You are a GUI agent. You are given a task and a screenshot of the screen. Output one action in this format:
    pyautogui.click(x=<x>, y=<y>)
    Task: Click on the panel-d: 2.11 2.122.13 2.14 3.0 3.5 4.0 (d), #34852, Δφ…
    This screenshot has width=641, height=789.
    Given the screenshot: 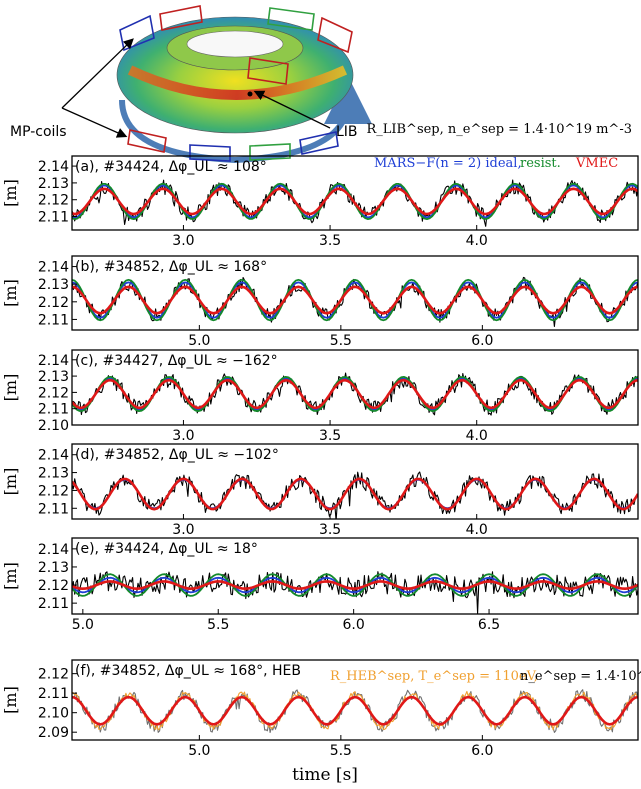 What is the action you would take?
    pyautogui.click(x=320, y=490)
    